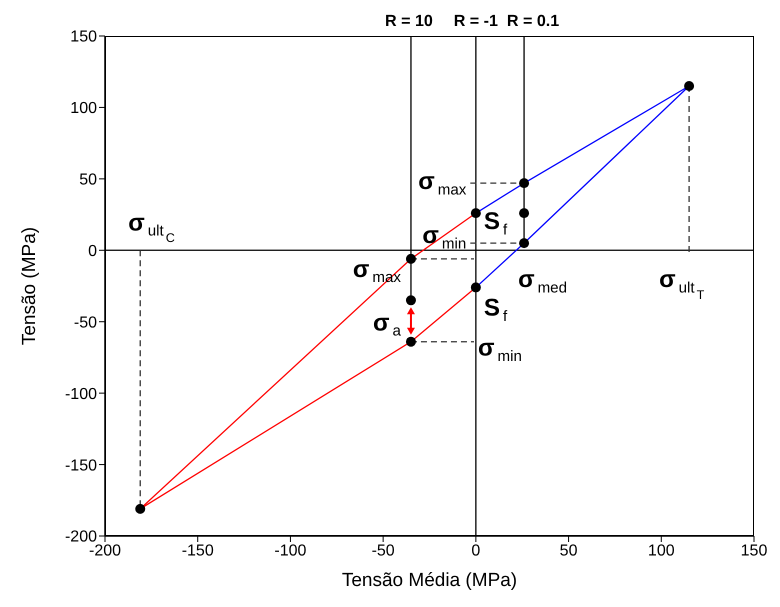 The height and width of the screenshot is (607, 780). I want to click on y-tick-label: 150, so click(84, 37).